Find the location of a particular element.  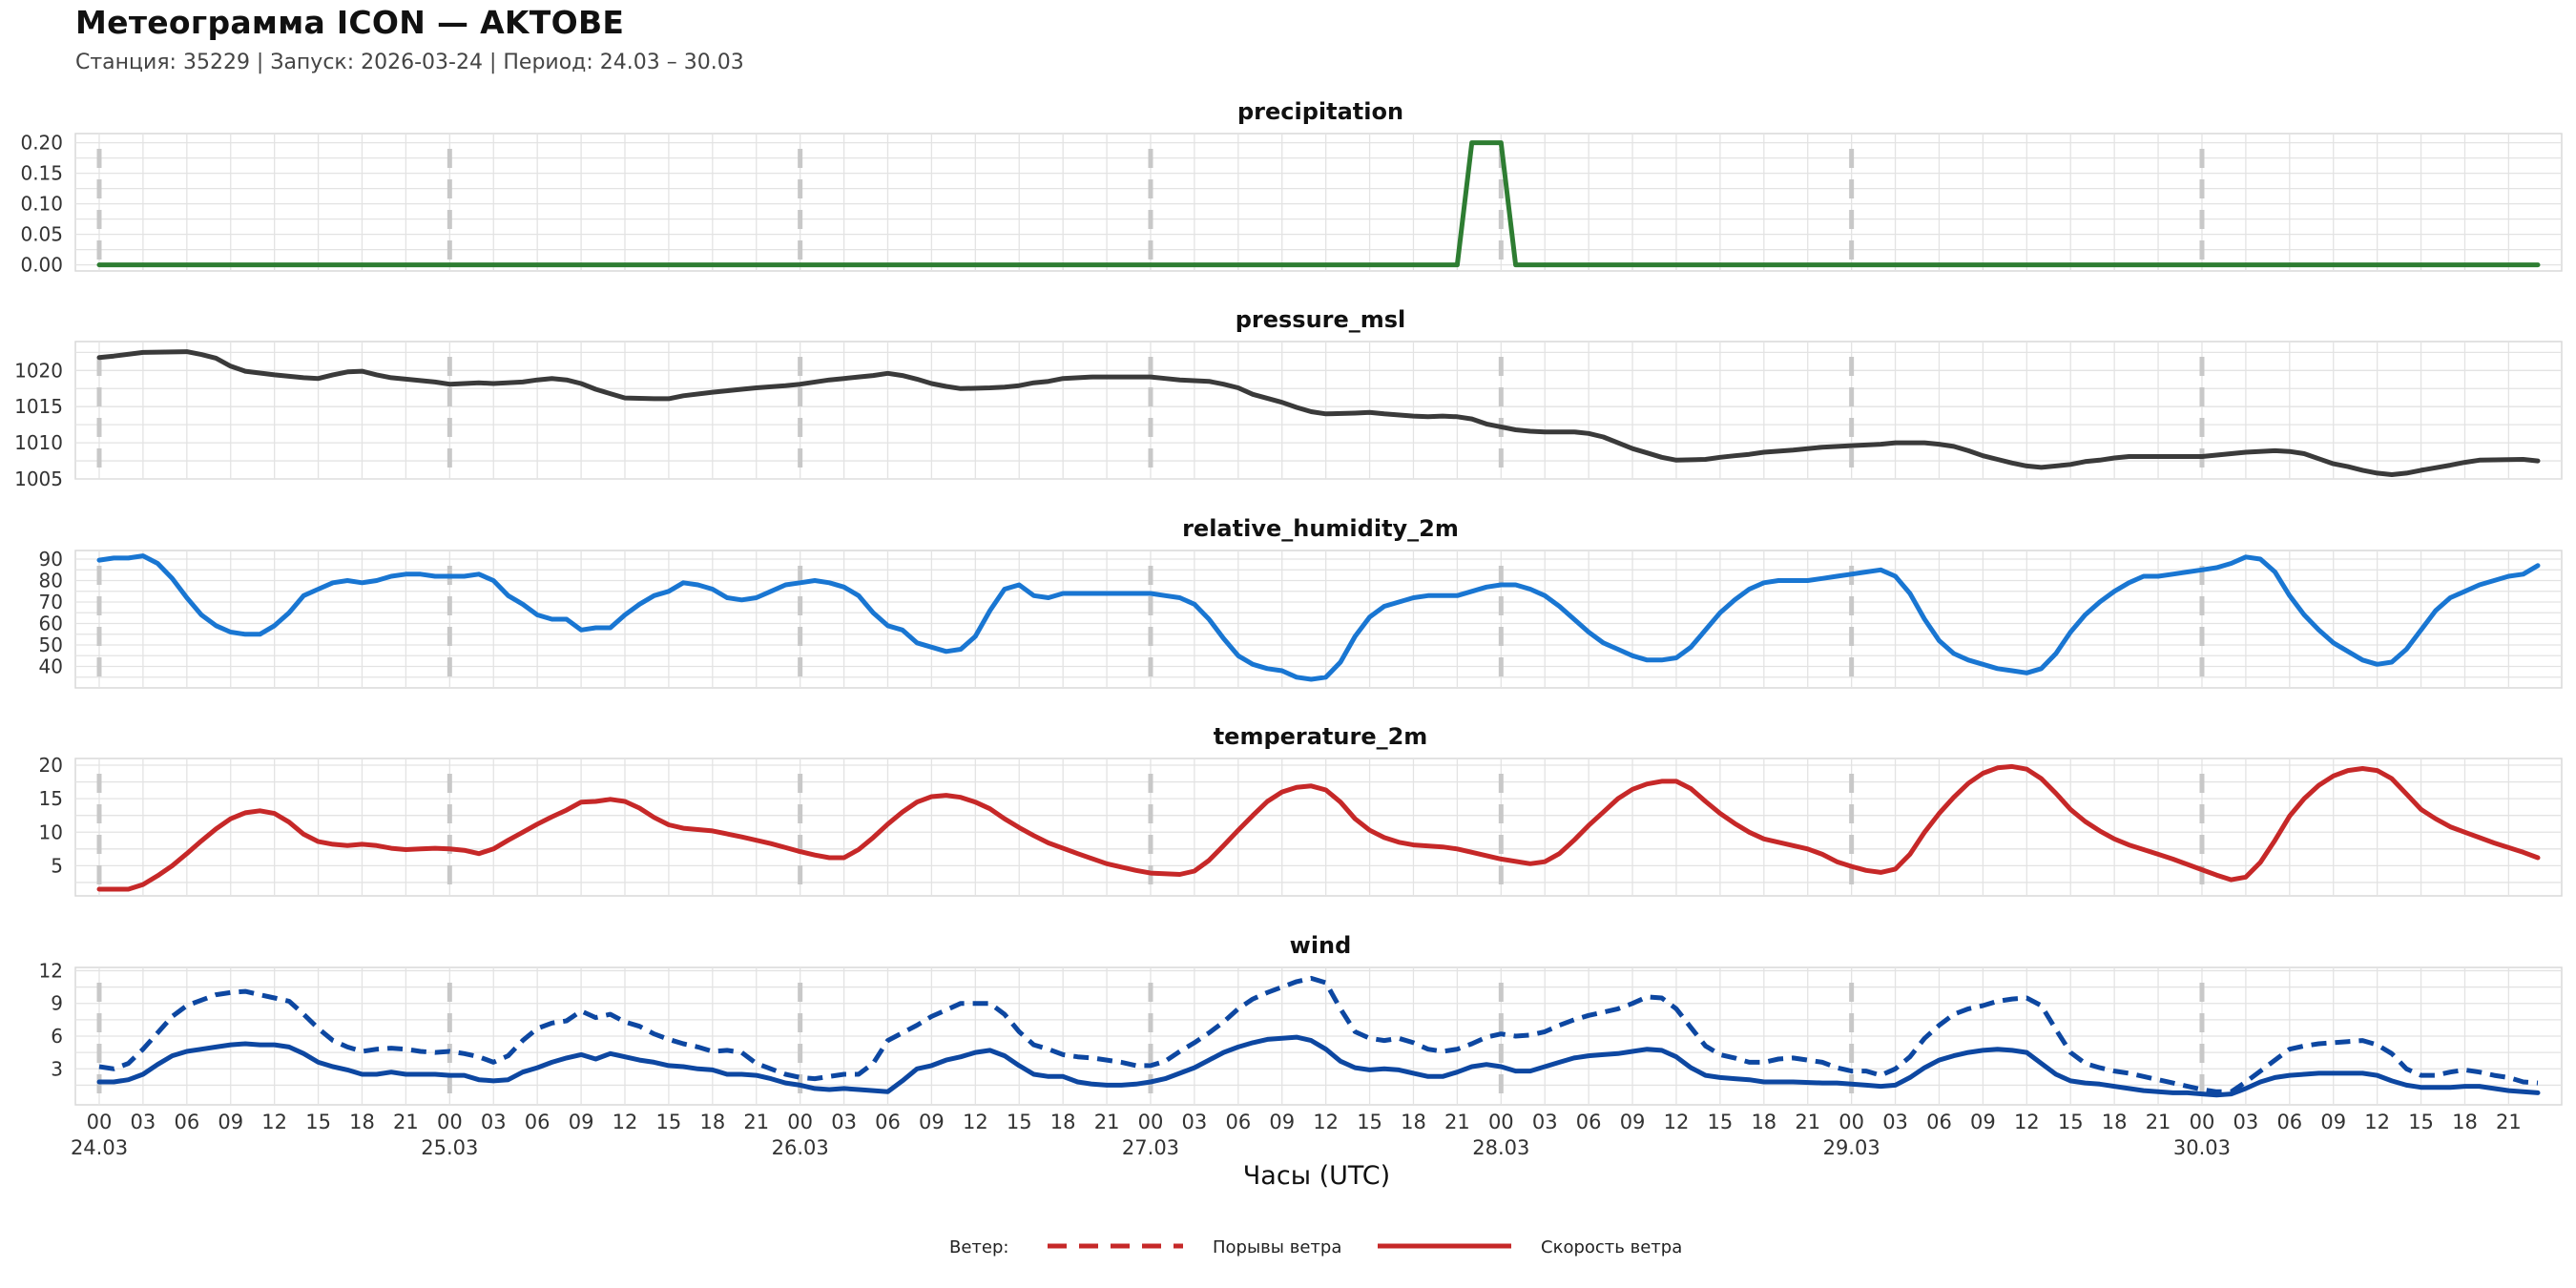

y-tick-label: 15 is located at coordinates (51, 798).